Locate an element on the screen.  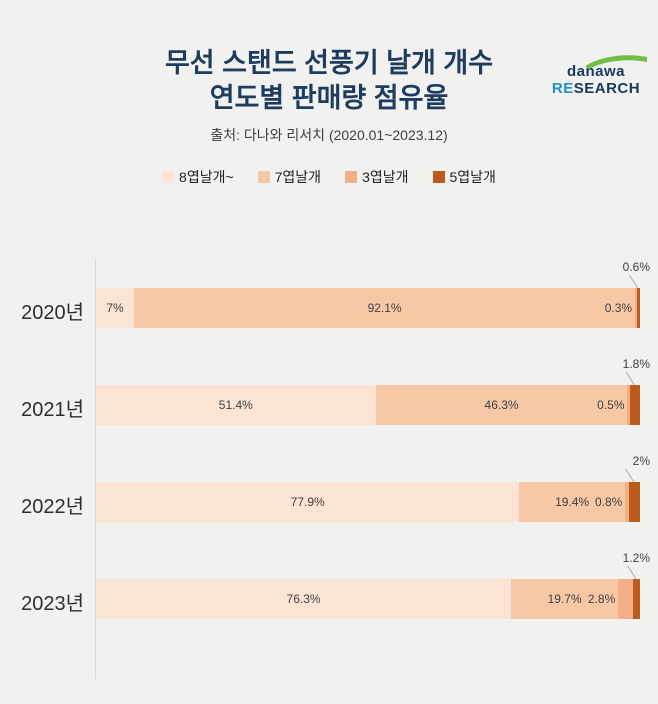
inline-value-label: 0.8% is located at coordinates (608, 502).